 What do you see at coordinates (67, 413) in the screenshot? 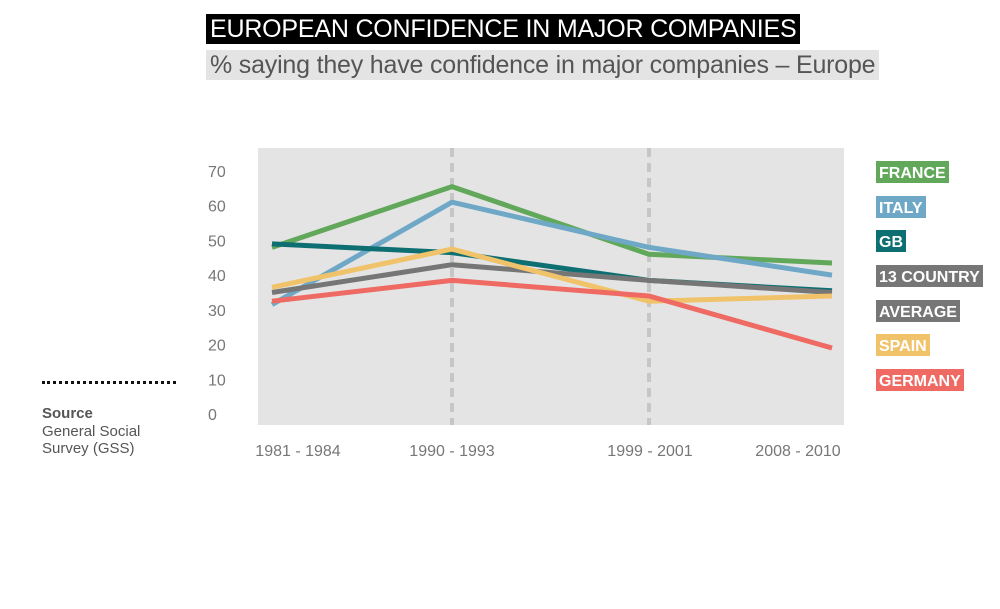
I see `source-label: Source` at bounding box center [67, 413].